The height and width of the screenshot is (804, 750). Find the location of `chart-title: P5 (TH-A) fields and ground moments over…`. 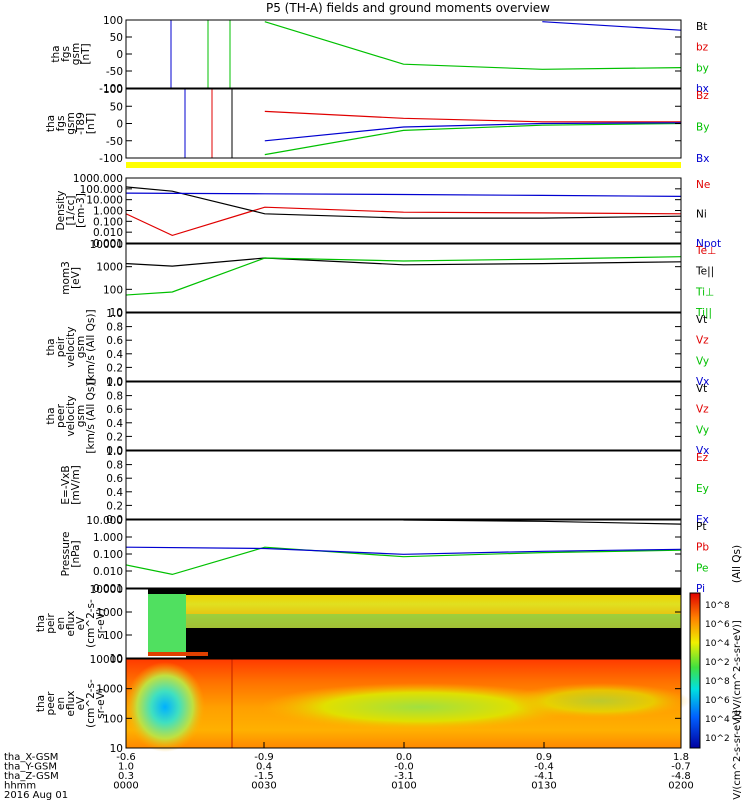

chart-title: P5 (TH-A) fields and ground moments over… is located at coordinates (408, 8).